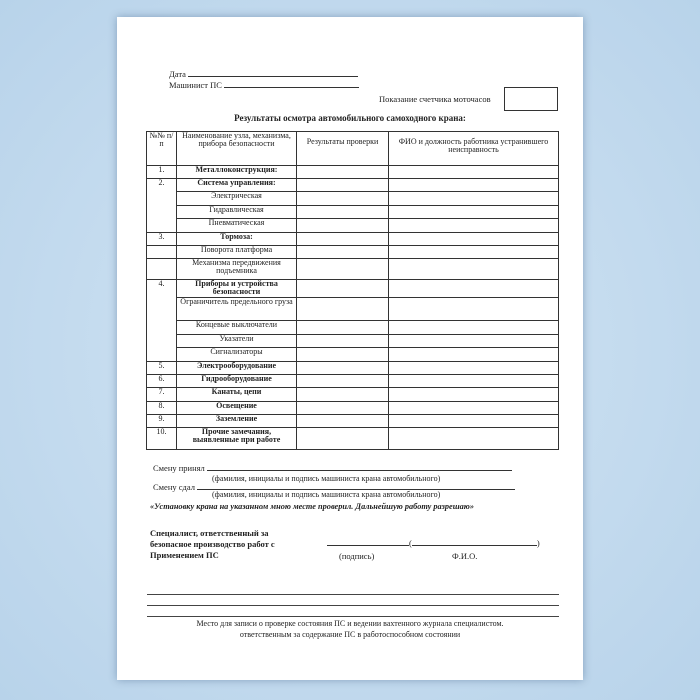  What do you see at coordinates (357, 556) in the screenshot?
I see `signature-caption: (подпись)` at bounding box center [357, 556].